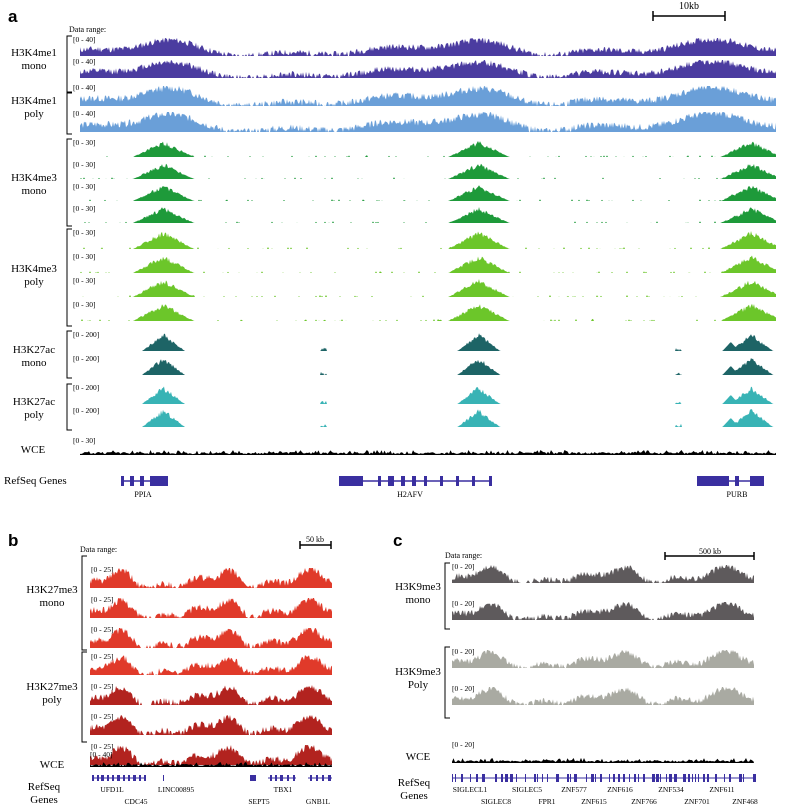  Describe the element at coordinates (496, 801) in the screenshot. I see `gene-label-siglec8: SIGLEC8` at that location.